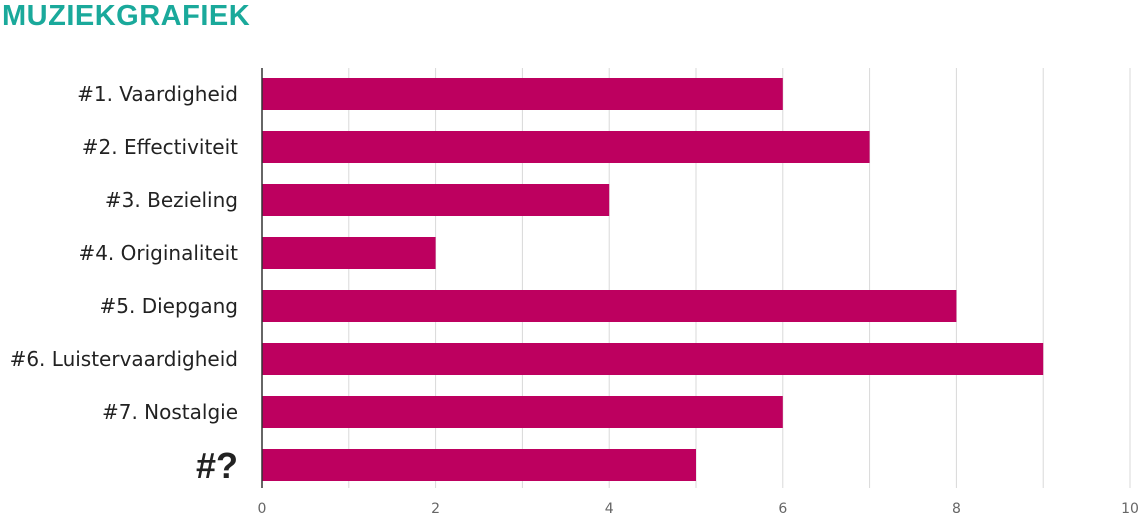  What do you see at coordinates (262, 509) in the screenshot?
I see `x-tick-label: 0` at bounding box center [262, 509].